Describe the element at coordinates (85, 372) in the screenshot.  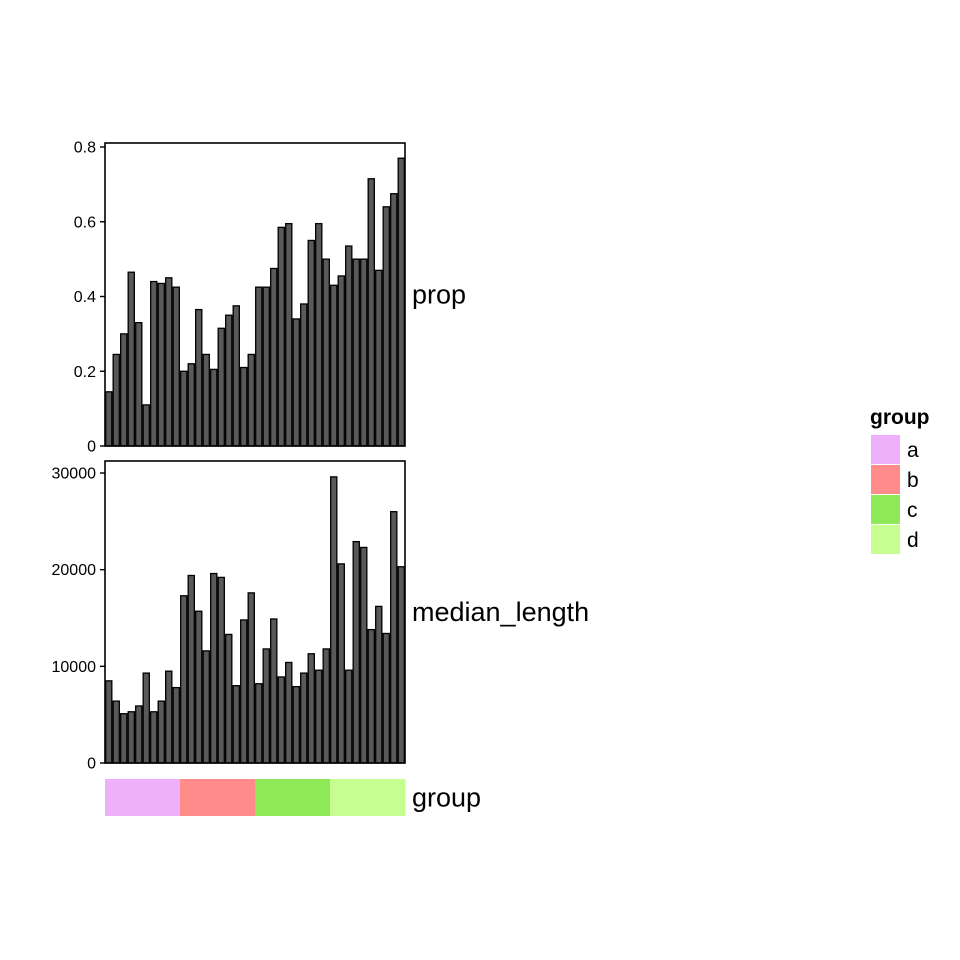
I see `y-tick-label: 0.2` at that location.